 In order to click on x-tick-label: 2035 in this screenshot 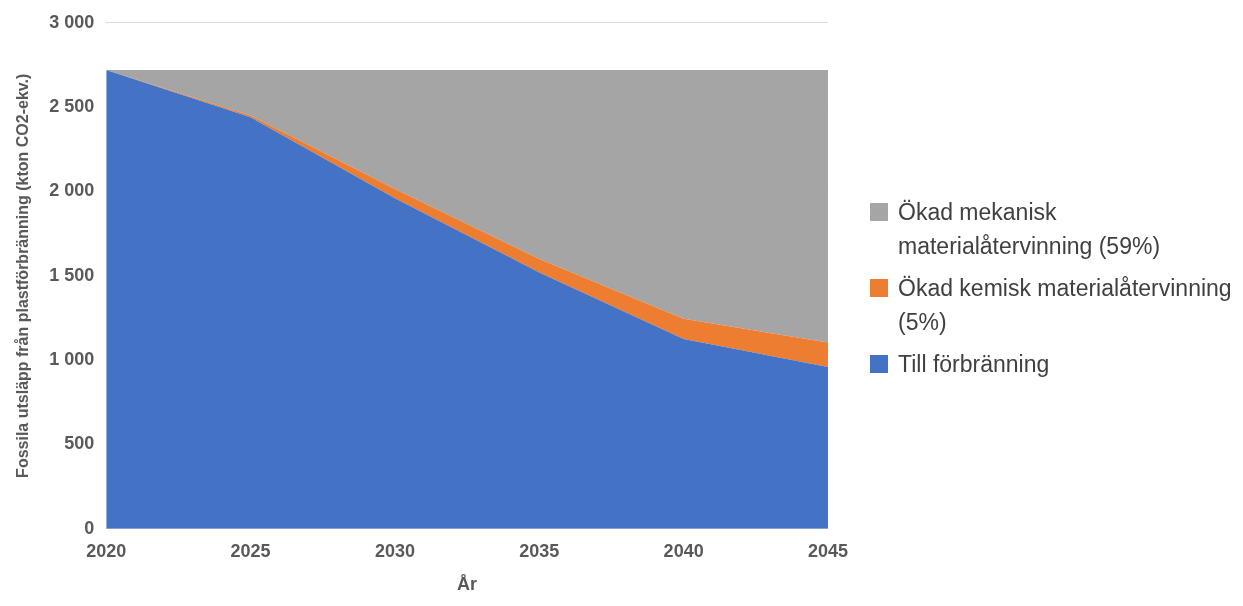, I will do `click(539, 550)`.